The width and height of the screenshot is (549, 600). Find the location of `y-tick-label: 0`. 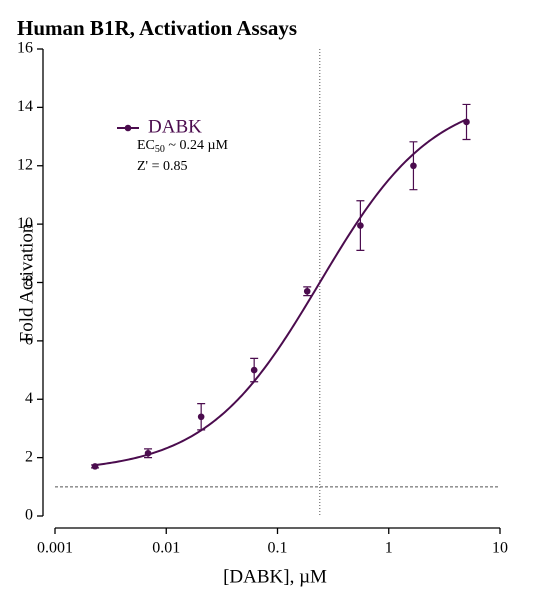

y-tick-label: 0 is located at coordinates (29, 515).